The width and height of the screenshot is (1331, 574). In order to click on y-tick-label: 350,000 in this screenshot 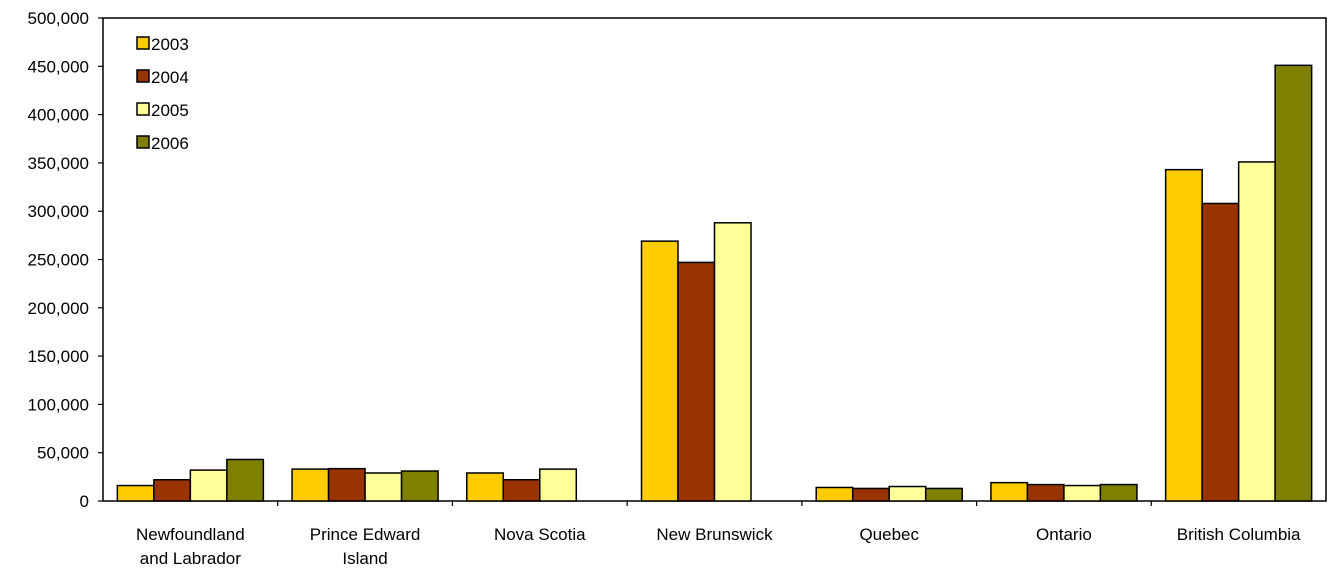, I will do `click(58, 163)`.